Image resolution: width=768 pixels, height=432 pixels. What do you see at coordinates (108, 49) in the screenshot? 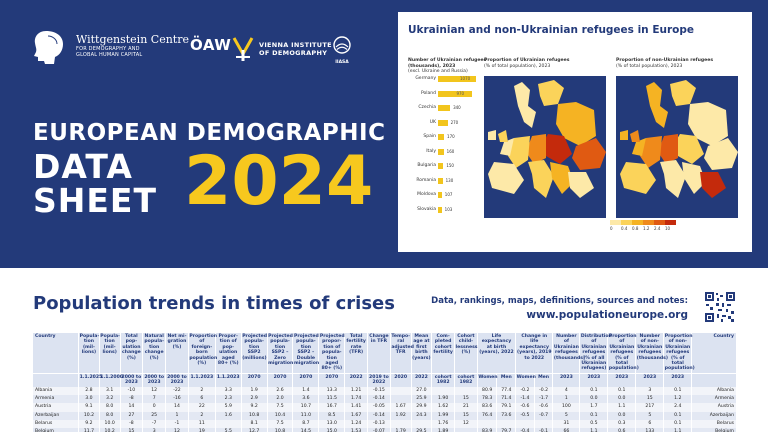
I see `wc-sub1: FOR DEMOGRAPHY AND` at bounding box center [108, 49].